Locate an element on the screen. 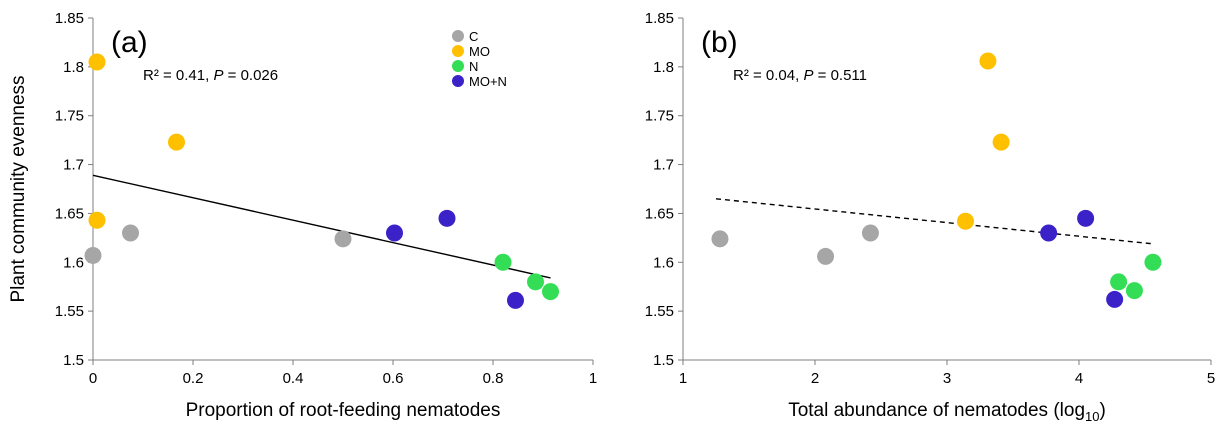 This screenshot has width=1228, height=429. panel-label-a: (a) is located at coordinates (129, 42).